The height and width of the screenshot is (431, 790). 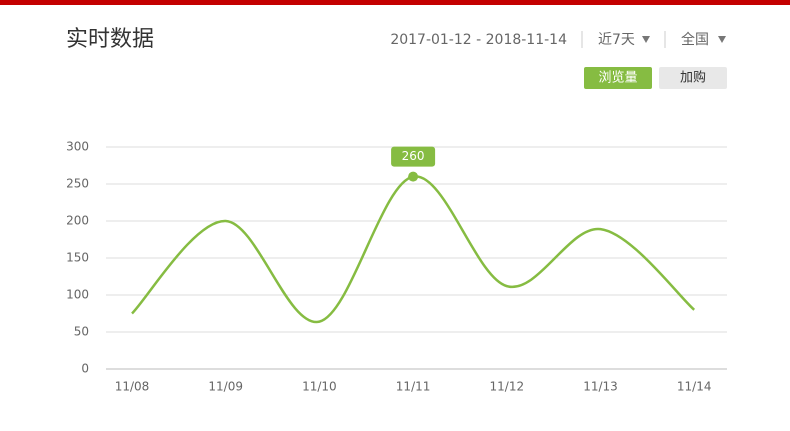 What do you see at coordinates (77, 147) in the screenshot?
I see `y-tick-label: 300` at bounding box center [77, 147].